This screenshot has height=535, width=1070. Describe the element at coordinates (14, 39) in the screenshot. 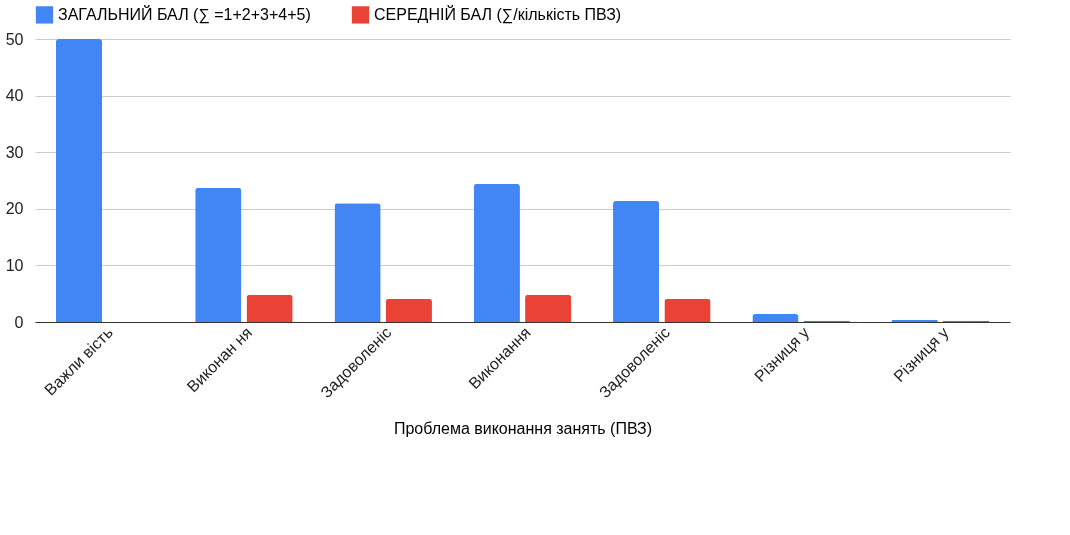

I see `y-tick-label: 50` at that location.